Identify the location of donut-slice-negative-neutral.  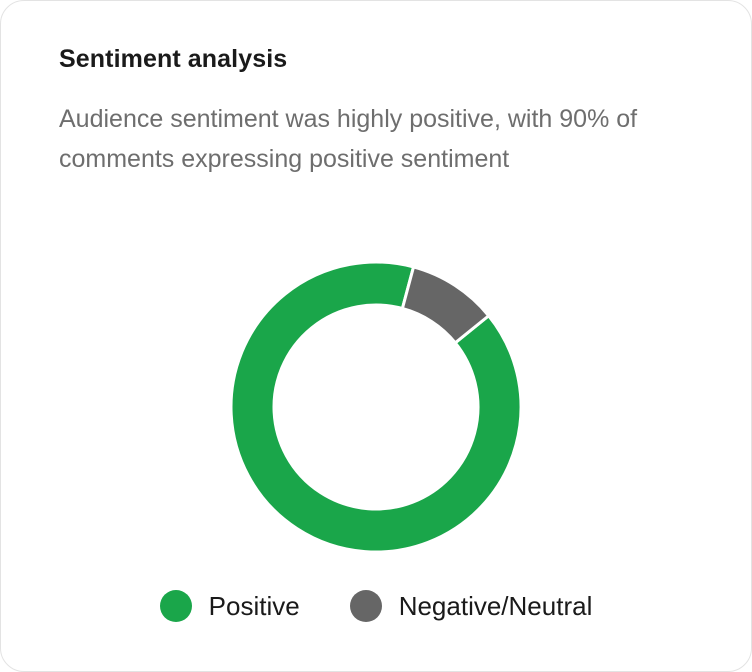
(445, 305).